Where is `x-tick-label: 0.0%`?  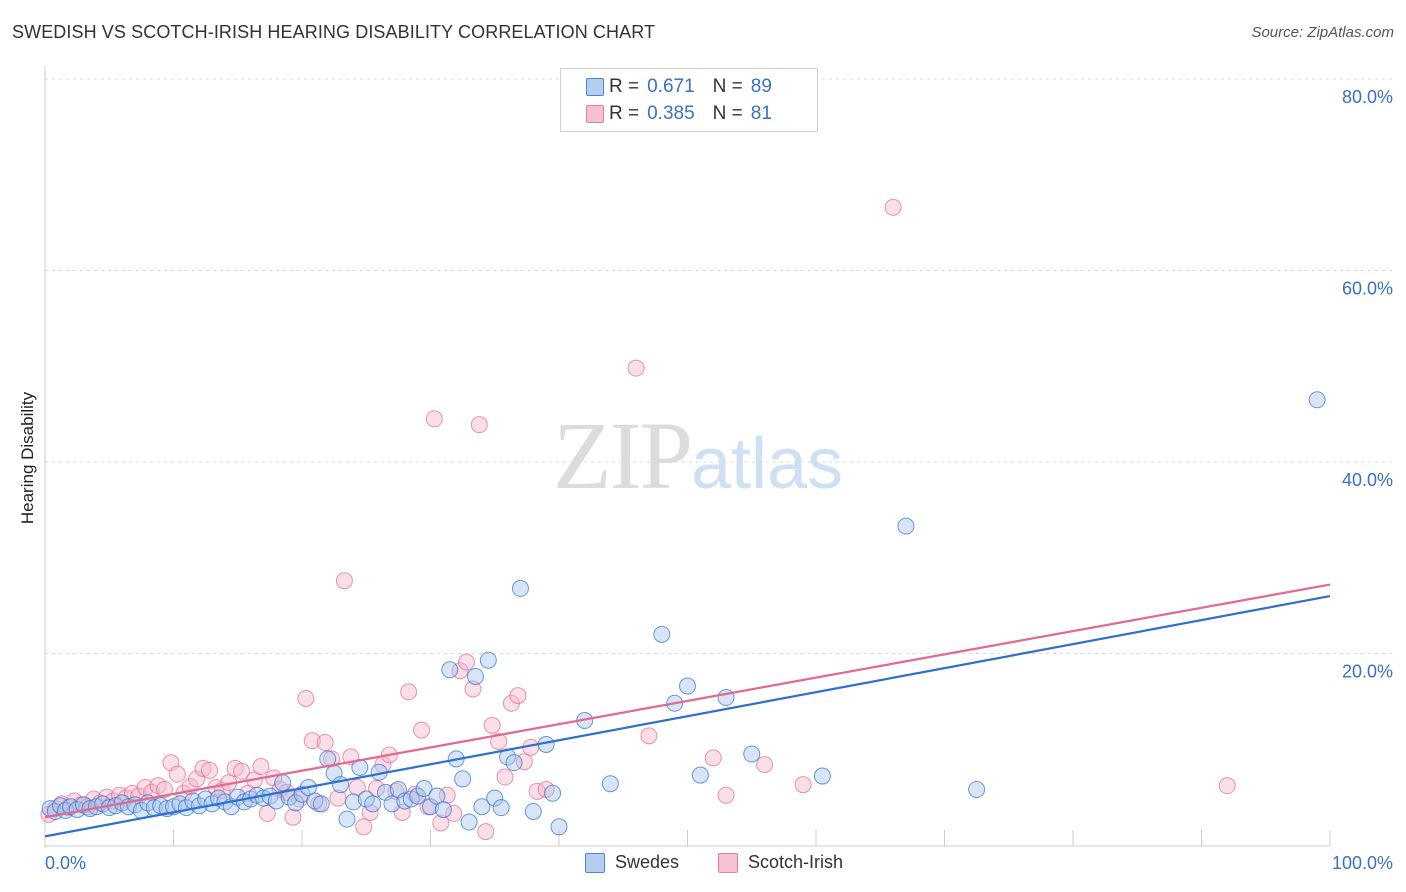
x-tick-label: 0.0% is located at coordinates (65, 863).